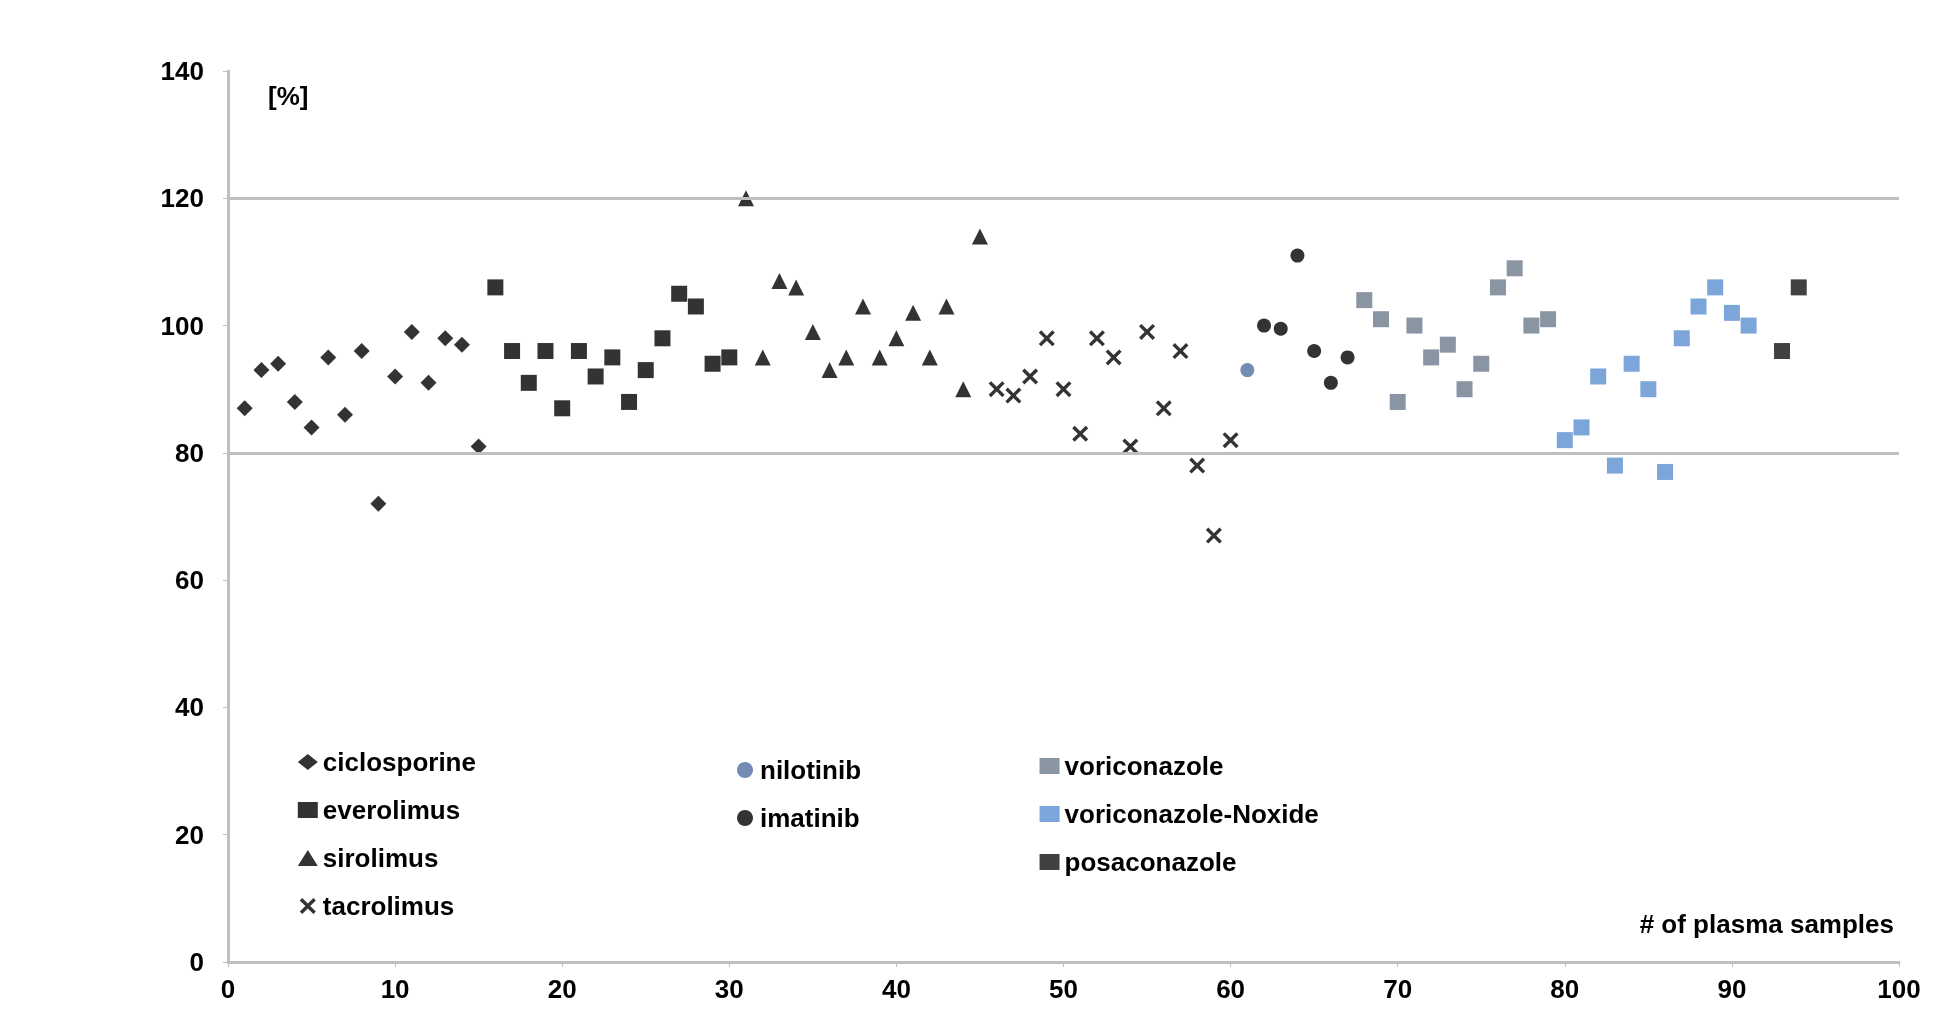  What do you see at coordinates (391, 810) in the screenshot?
I see `legend-label: everolimus` at bounding box center [391, 810].